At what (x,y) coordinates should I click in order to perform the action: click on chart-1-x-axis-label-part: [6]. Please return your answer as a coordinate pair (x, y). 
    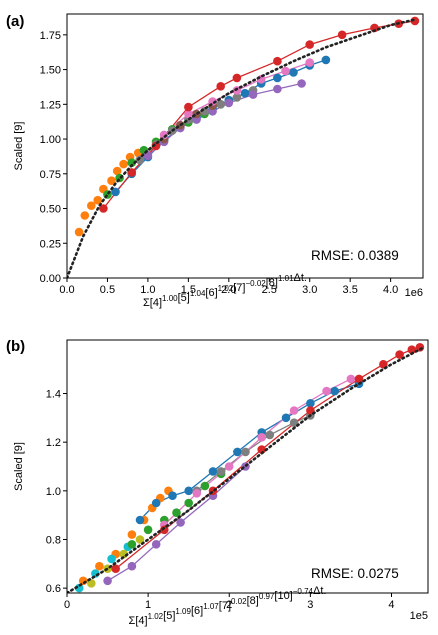
    Looking at the image, I should click on (197, 611).